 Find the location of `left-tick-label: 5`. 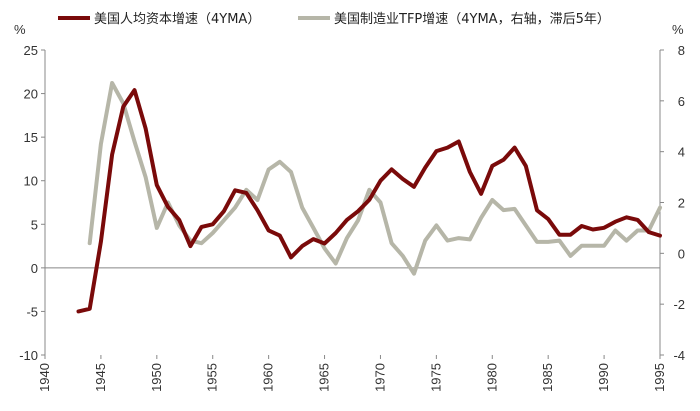

left-tick-label: 5 is located at coordinates (34, 224).